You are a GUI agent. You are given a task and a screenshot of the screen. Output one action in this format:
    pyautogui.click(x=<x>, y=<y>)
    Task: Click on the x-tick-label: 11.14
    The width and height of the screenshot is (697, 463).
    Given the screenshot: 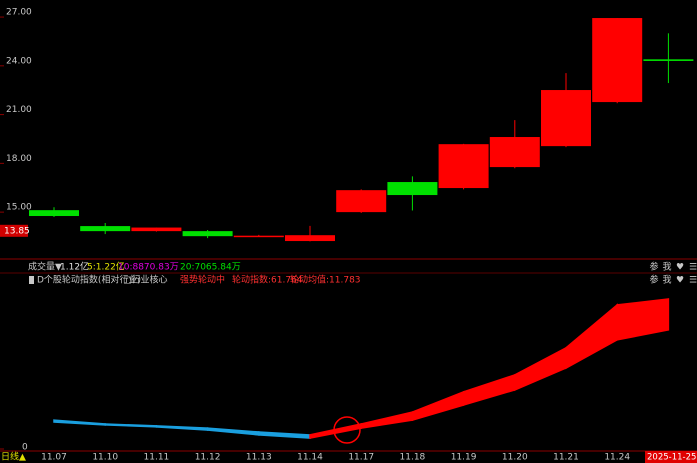 What is the action you would take?
    pyautogui.click(x=310, y=458)
    